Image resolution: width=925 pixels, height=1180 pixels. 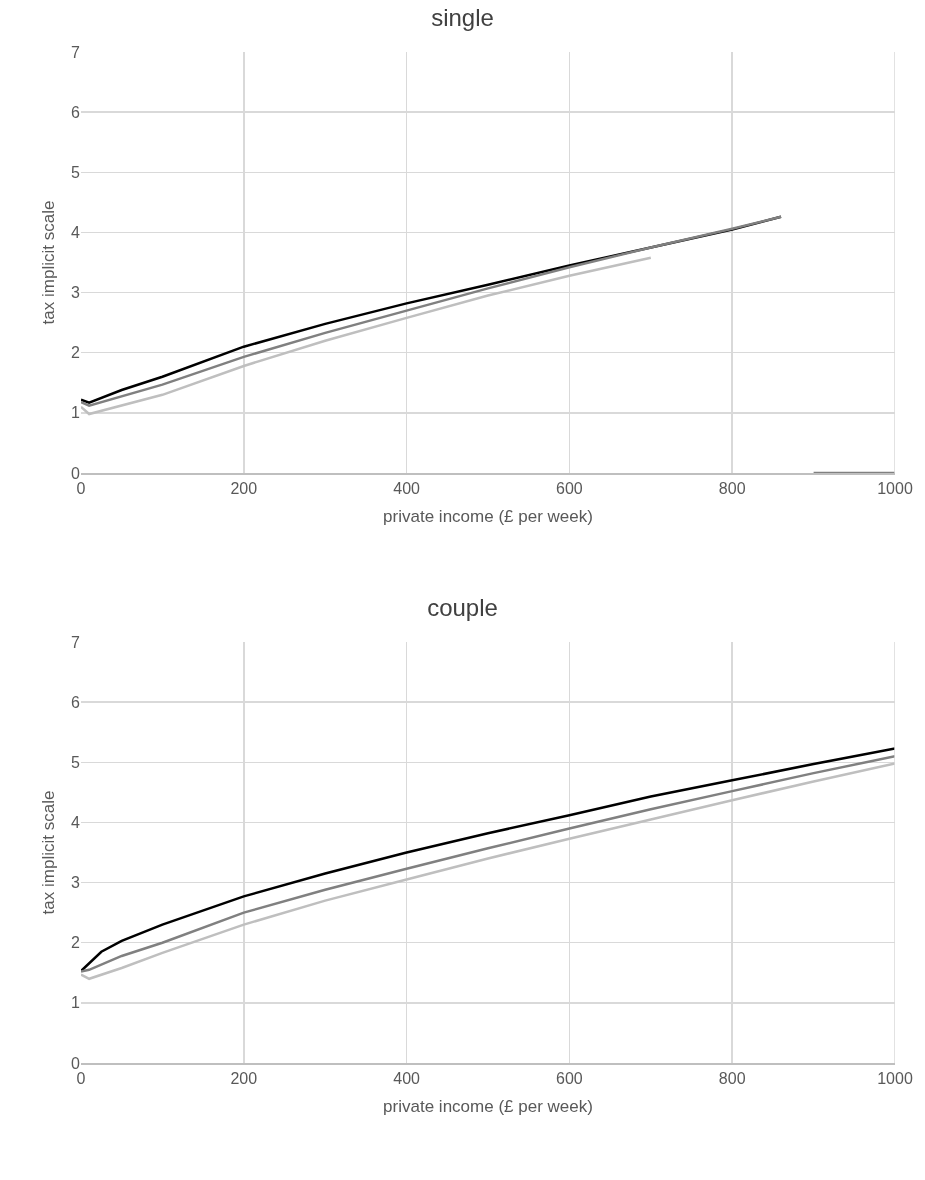 I want to click on chart-title: couple, so click(x=462, y=607).